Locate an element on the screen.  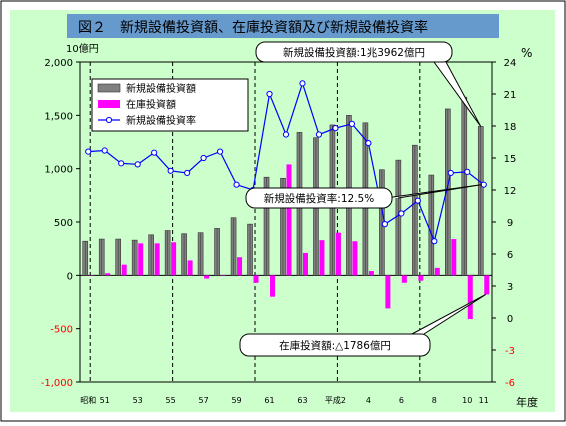
left-axis-tick-label: 1,500 is located at coordinates (58, 116).